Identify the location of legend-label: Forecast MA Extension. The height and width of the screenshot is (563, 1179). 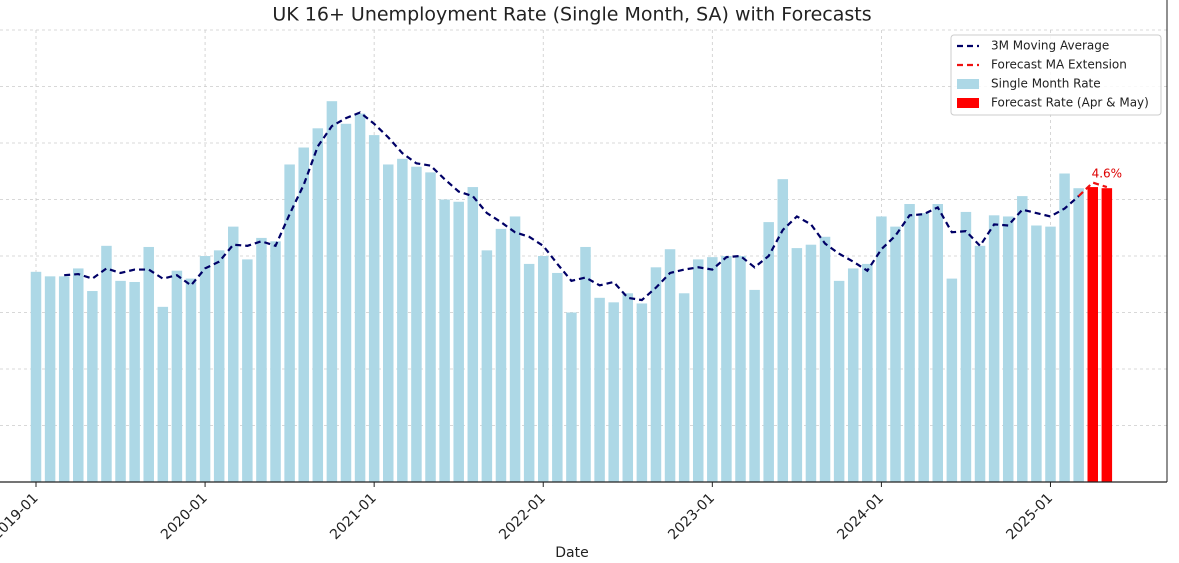
(1059, 65).